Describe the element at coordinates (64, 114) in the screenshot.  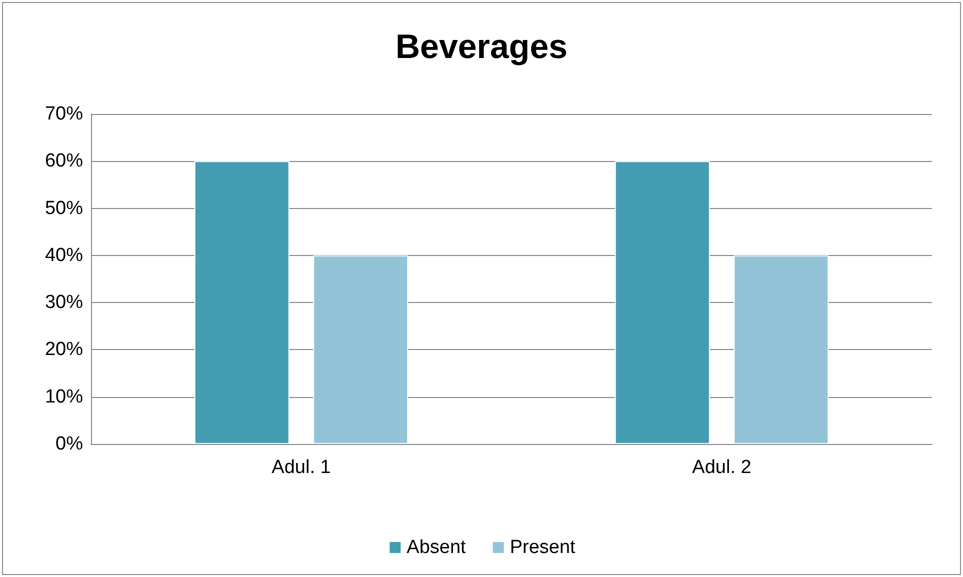
I see `y-tick-label: 70%` at that location.